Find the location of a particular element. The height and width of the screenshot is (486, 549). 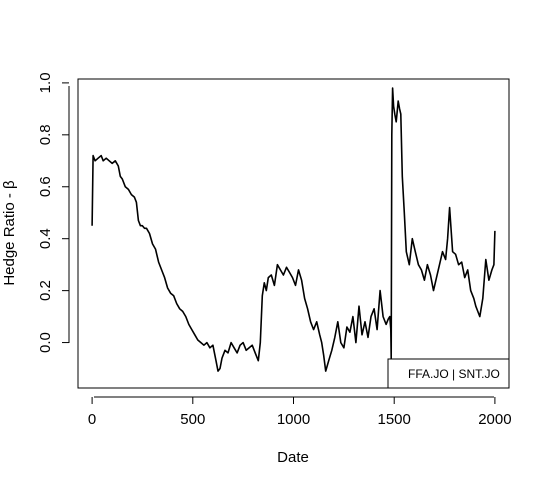

x-axis: 0 500 1000 1500 2000 is located at coordinates (300, 412).